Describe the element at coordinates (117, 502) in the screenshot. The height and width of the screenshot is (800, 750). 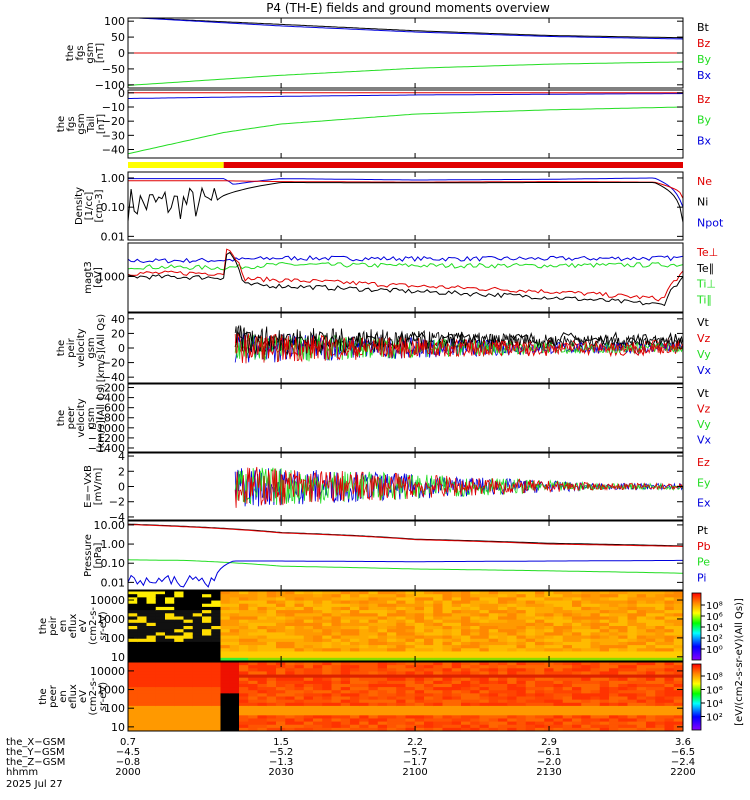
I see `ytick-label: −2` at that location.